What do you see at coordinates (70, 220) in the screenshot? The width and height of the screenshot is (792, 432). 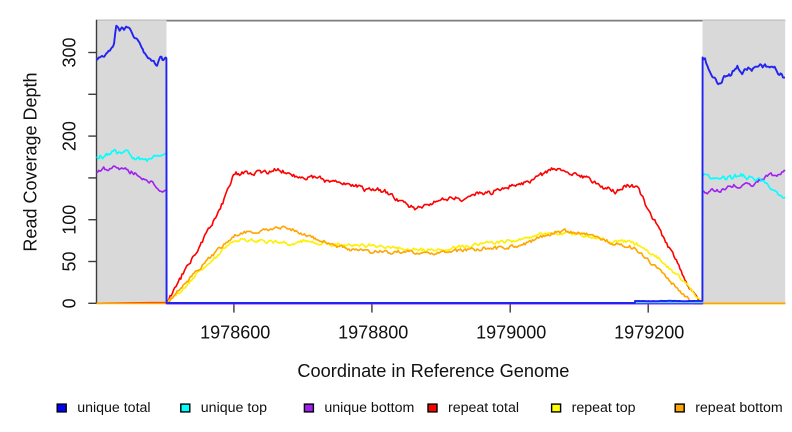 I see `svg-text: 100` at bounding box center [70, 220].